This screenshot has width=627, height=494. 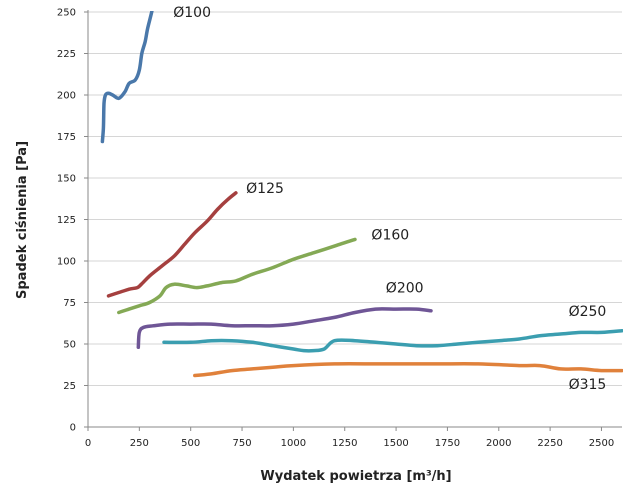 What do you see at coordinates (66, 220) in the screenshot?
I see `y-tick-label: 125` at bounding box center [66, 220].